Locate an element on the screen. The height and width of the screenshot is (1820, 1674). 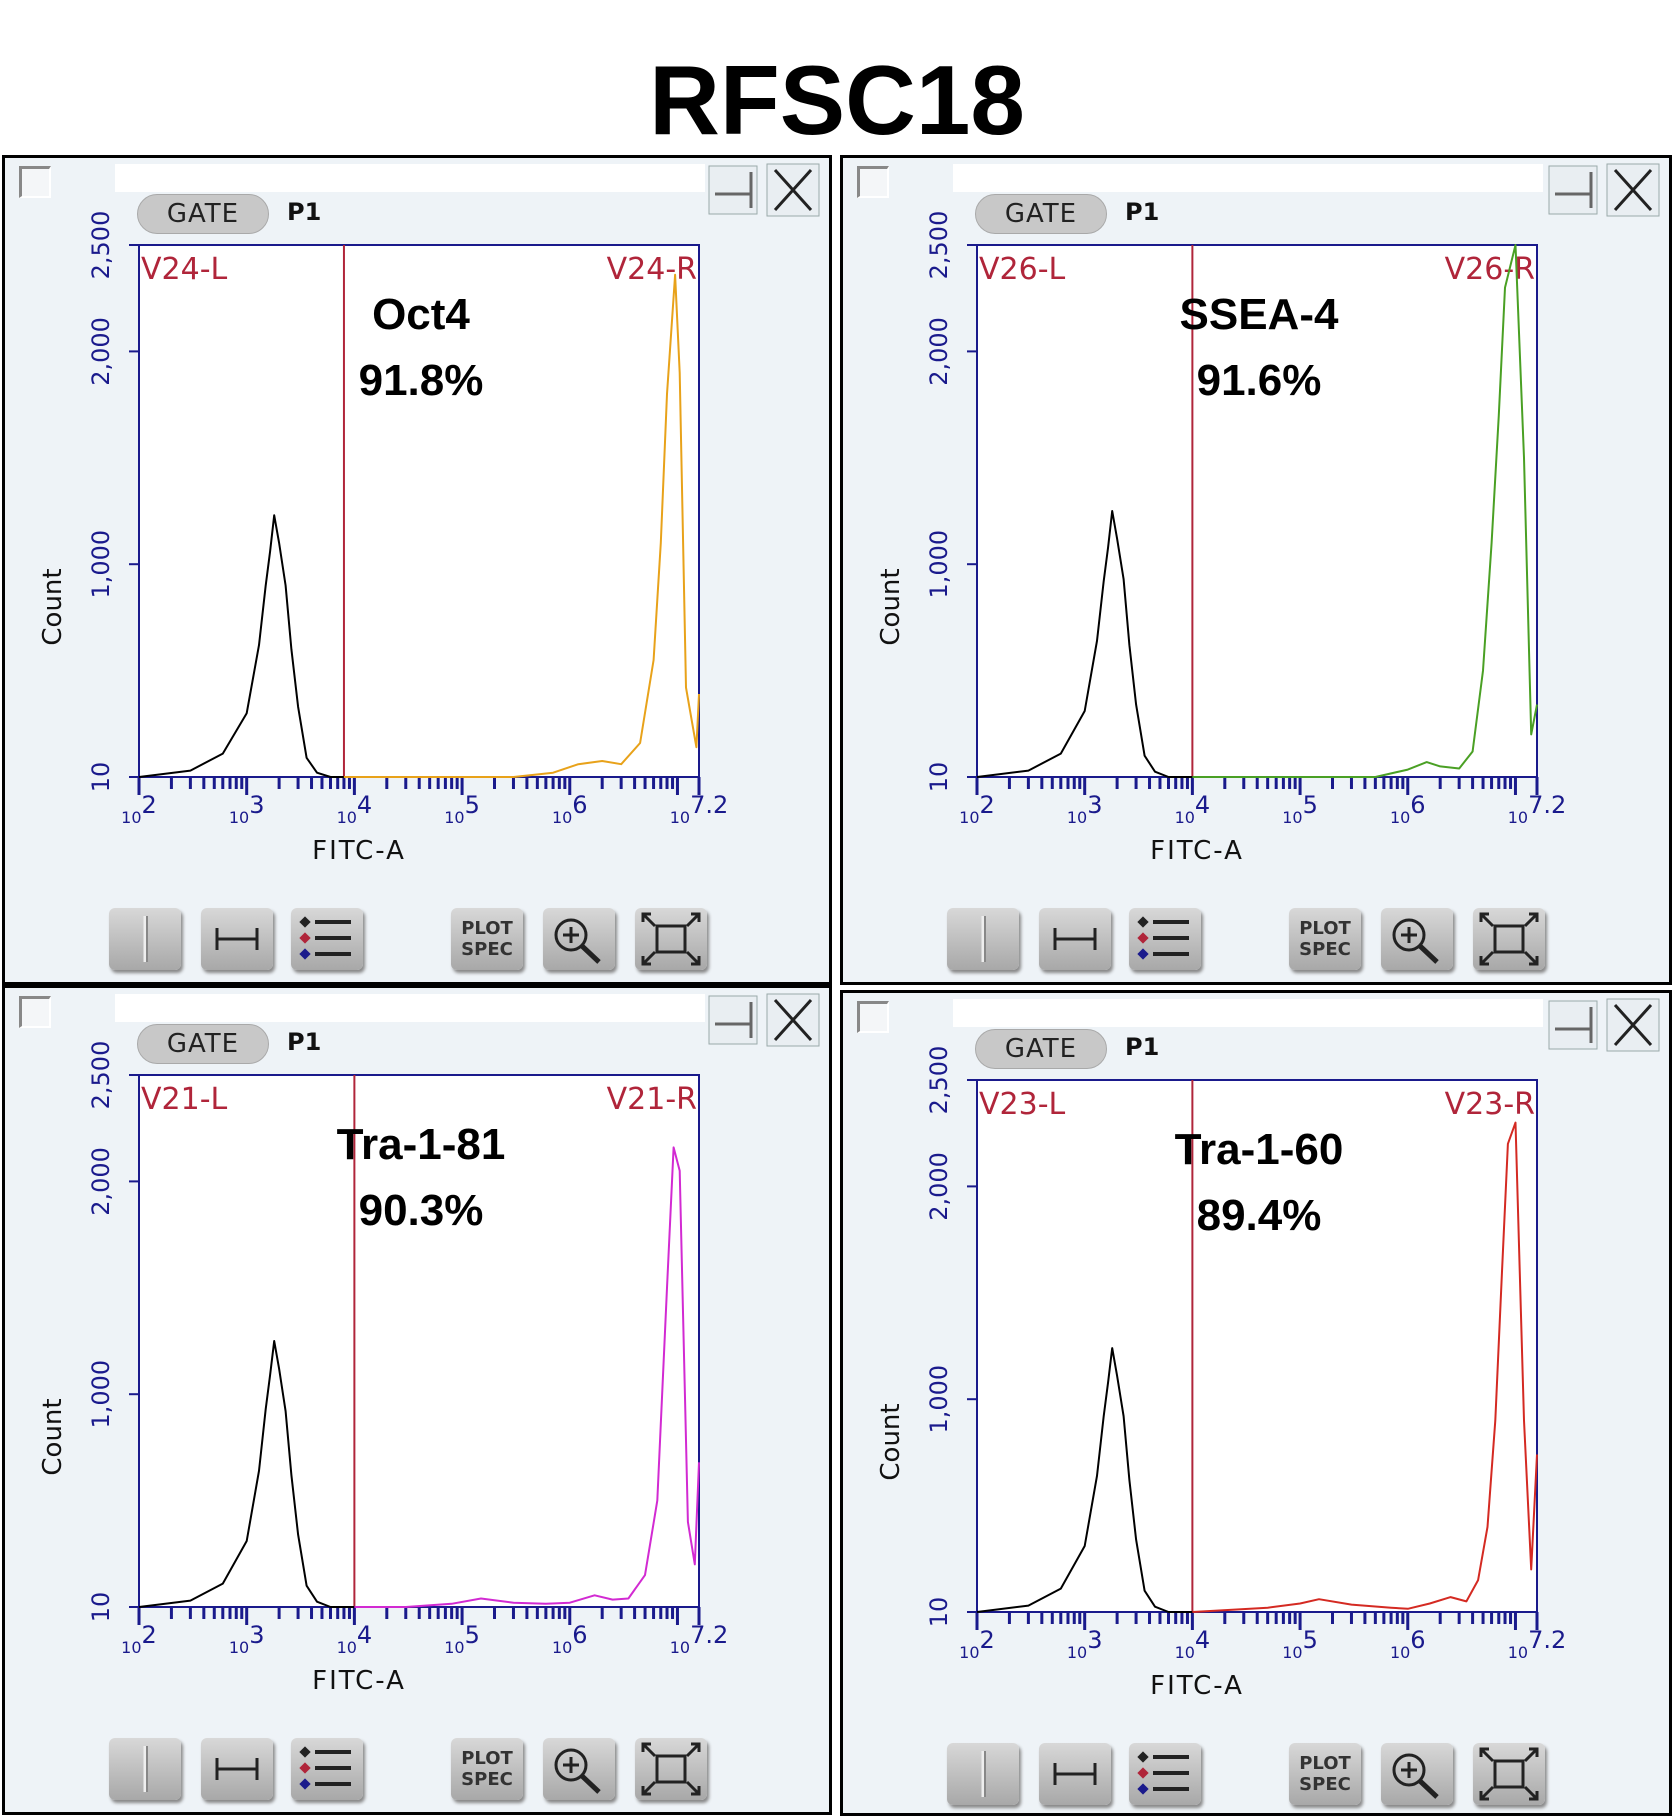
percent-positive-label: 90.3% is located at coordinates (421, 1210).